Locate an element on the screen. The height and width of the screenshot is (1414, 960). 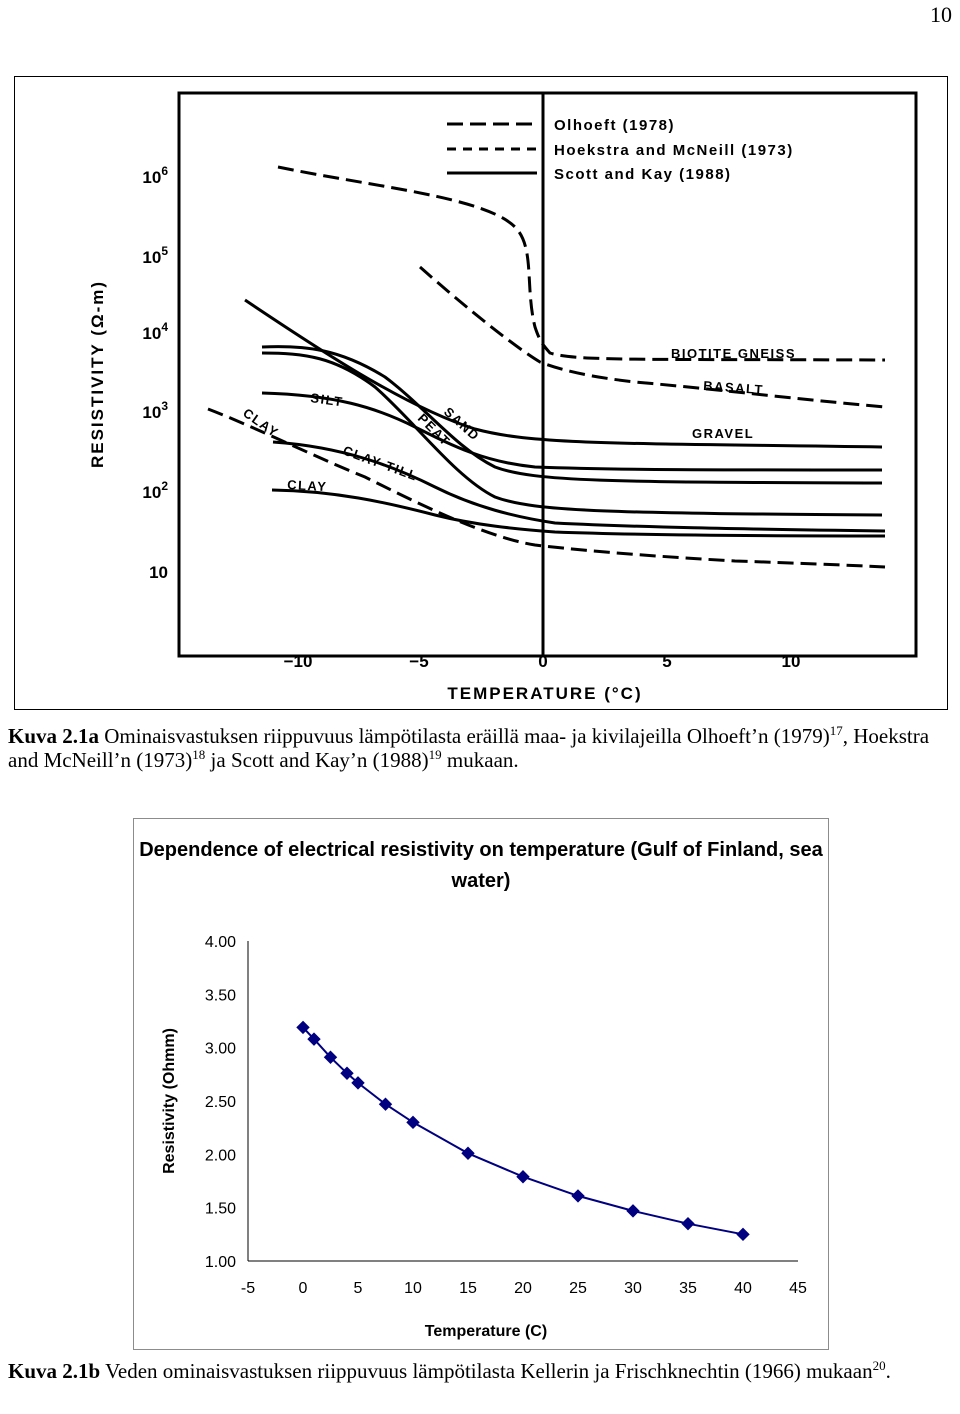
x-tick-label: −5 is located at coordinates (418, 661).